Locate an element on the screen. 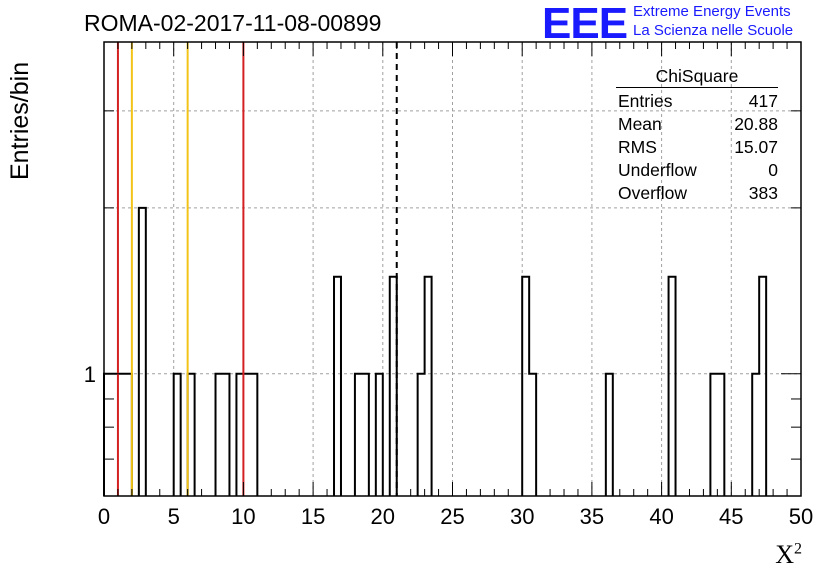 This screenshot has width=836, height=572. logo-mark: EEE is located at coordinates (585, 24).